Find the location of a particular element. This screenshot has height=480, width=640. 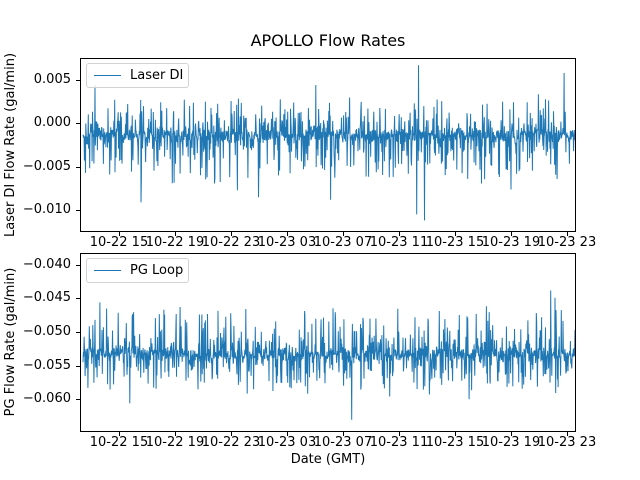

y-tick-label: −0.040 is located at coordinates (46, 264).